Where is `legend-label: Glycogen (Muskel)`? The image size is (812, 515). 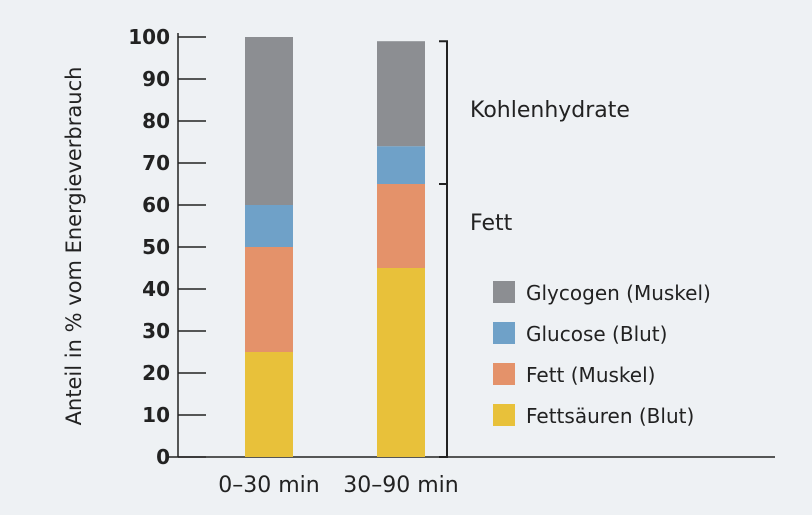 legend-label: Glycogen (Muskel) is located at coordinates (618, 293).